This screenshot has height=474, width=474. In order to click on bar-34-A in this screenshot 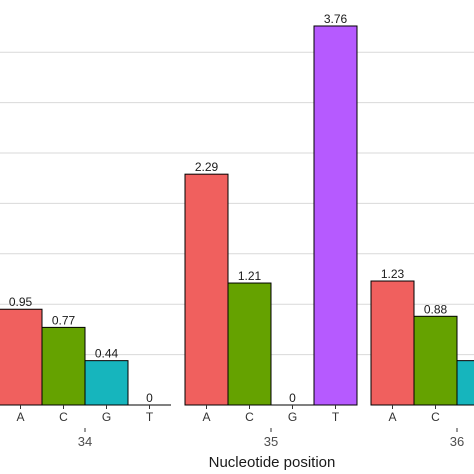, I will do `click(21, 357)`.